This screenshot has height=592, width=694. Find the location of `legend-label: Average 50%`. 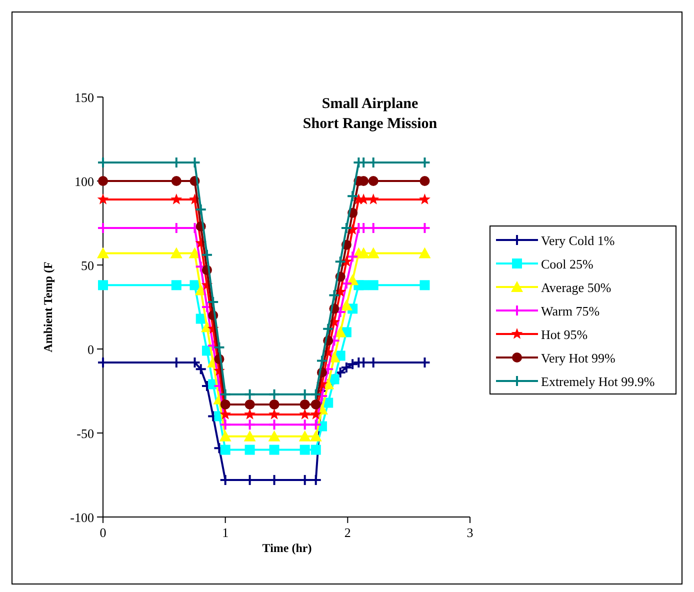

legend-label: Average 50% is located at coordinates (576, 287).